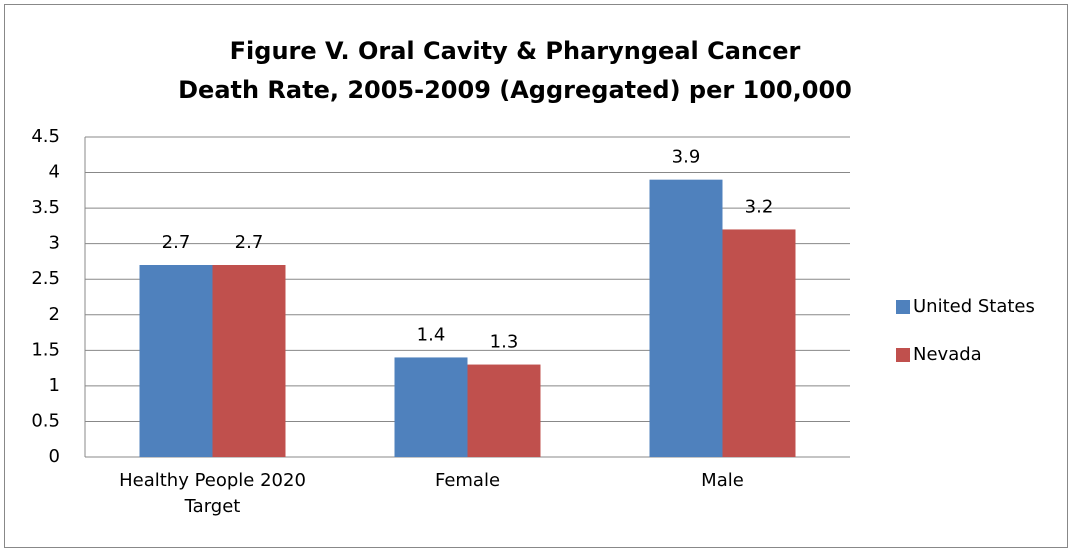  What do you see at coordinates (45, 278) in the screenshot?
I see `y-tick-label: 2.5` at bounding box center [45, 278].